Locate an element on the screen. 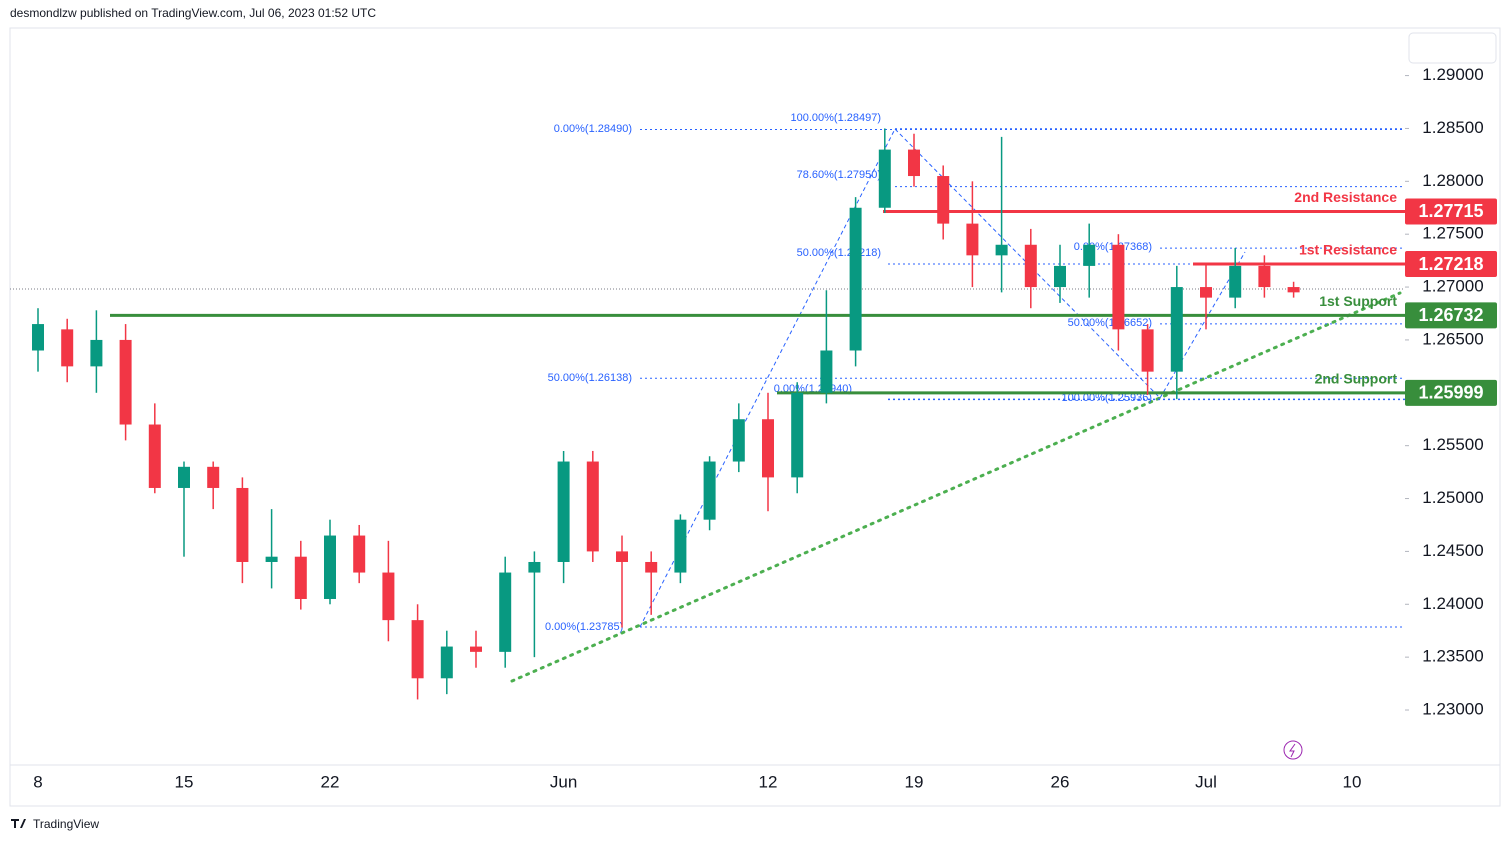  y-tick-label: 1.23500 is located at coordinates (1452, 656).